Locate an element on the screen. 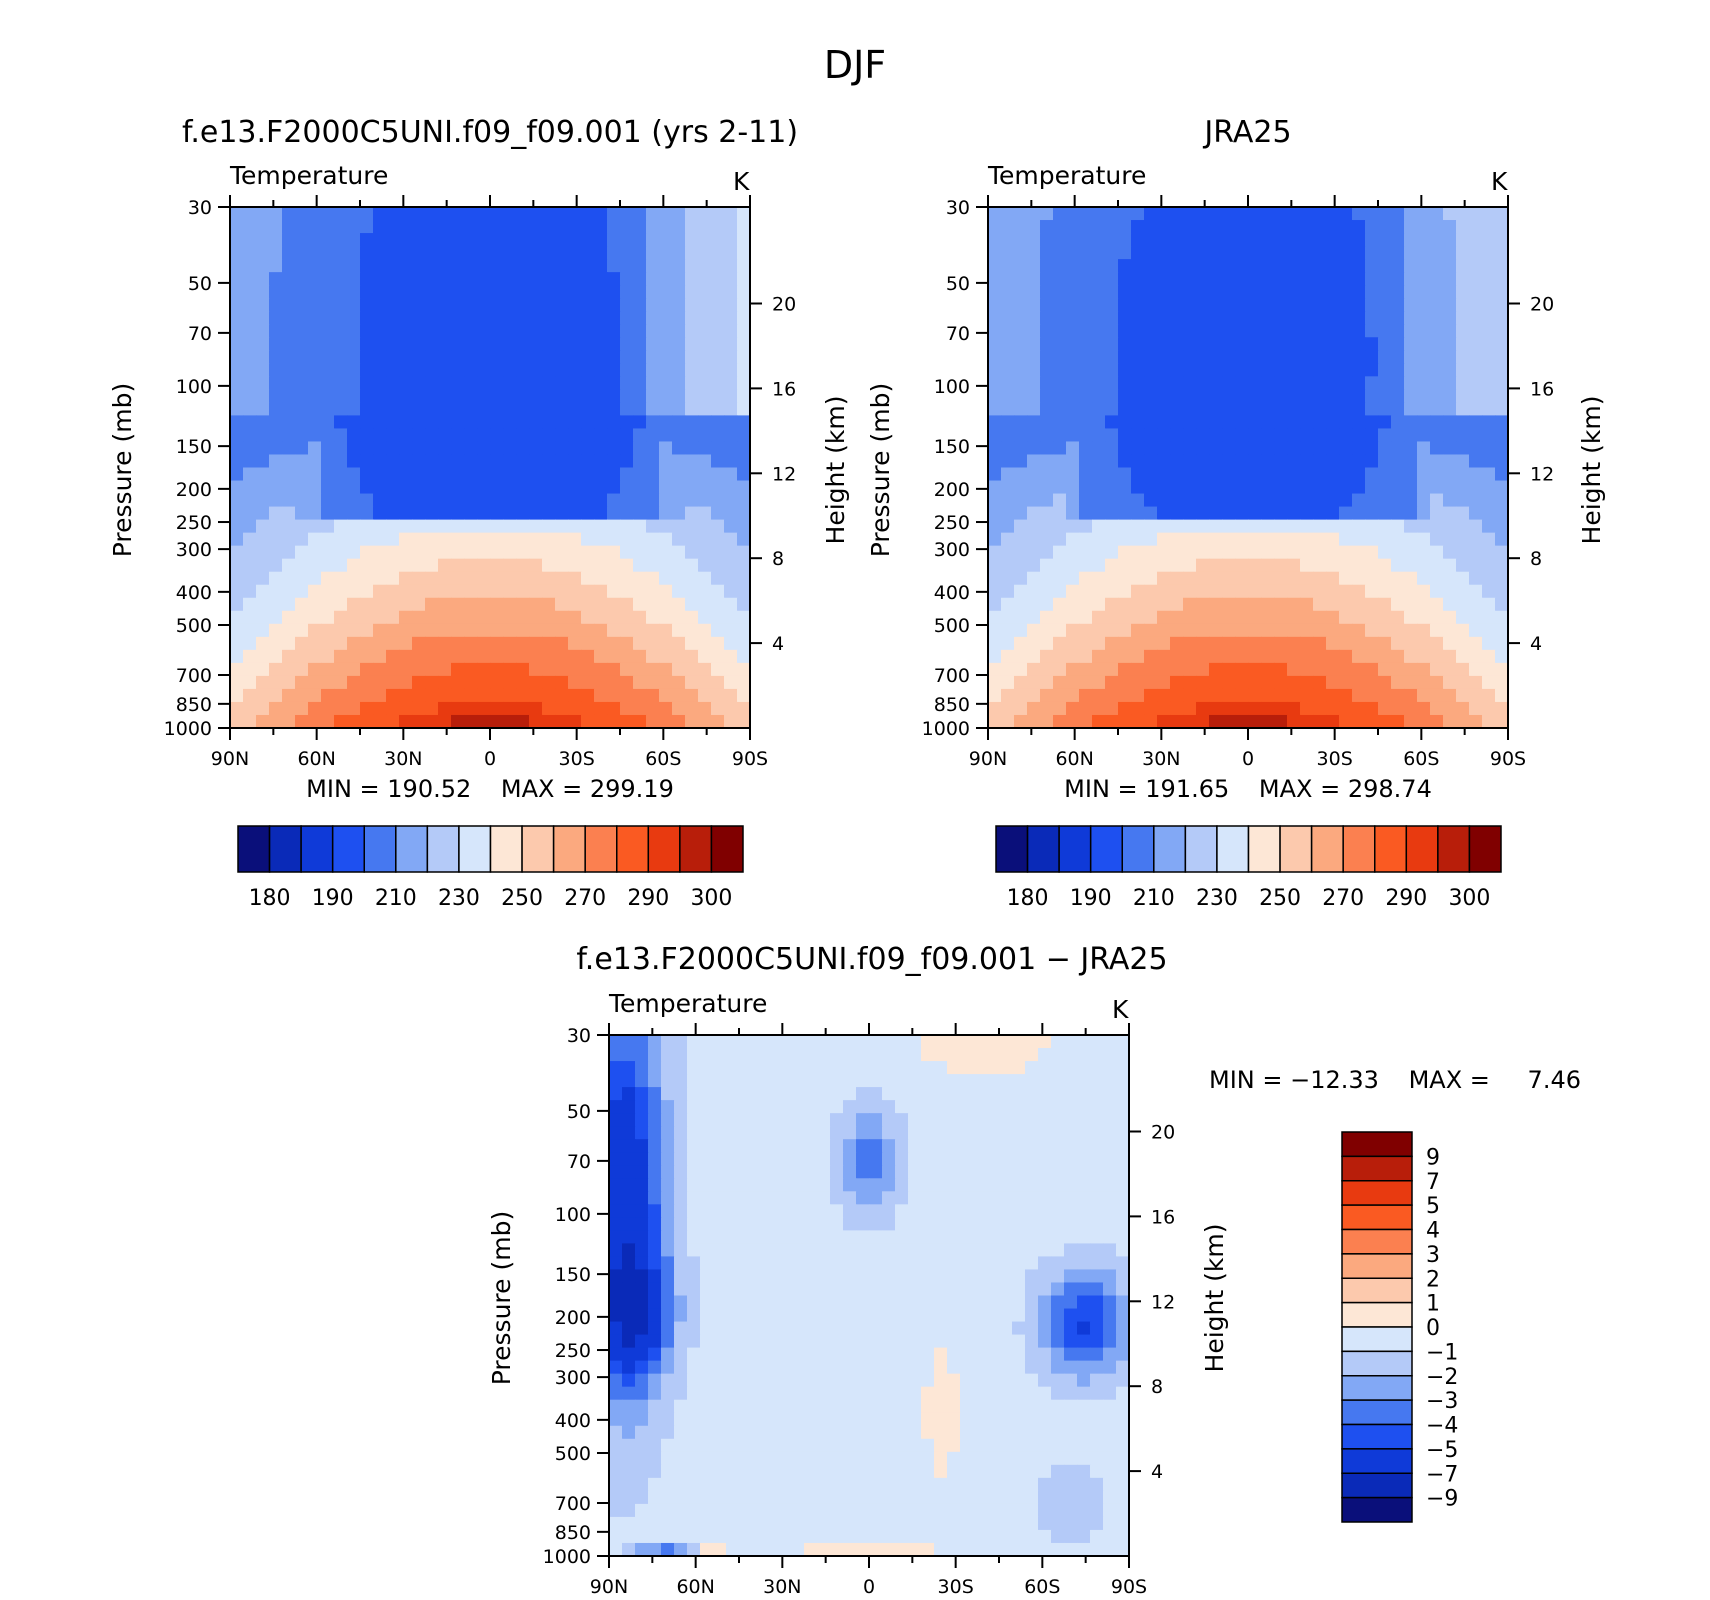 The image size is (1710, 1600). colorbar-swatch is located at coordinates (348, 849).